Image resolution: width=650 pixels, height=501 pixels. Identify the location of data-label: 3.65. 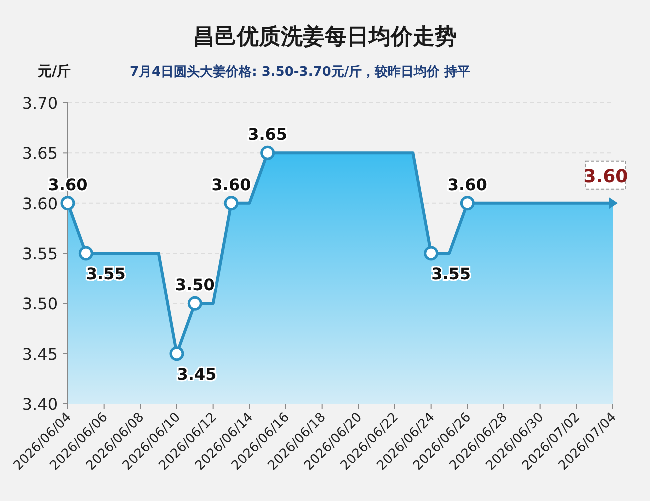
(268, 134).